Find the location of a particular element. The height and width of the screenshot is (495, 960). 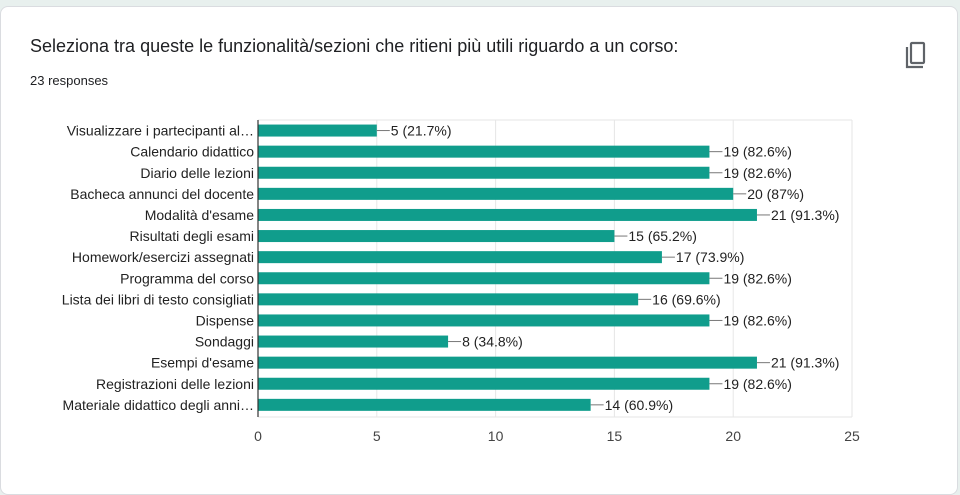

category-label: Bacheca annunci del docente is located at coordinates (162, 194).